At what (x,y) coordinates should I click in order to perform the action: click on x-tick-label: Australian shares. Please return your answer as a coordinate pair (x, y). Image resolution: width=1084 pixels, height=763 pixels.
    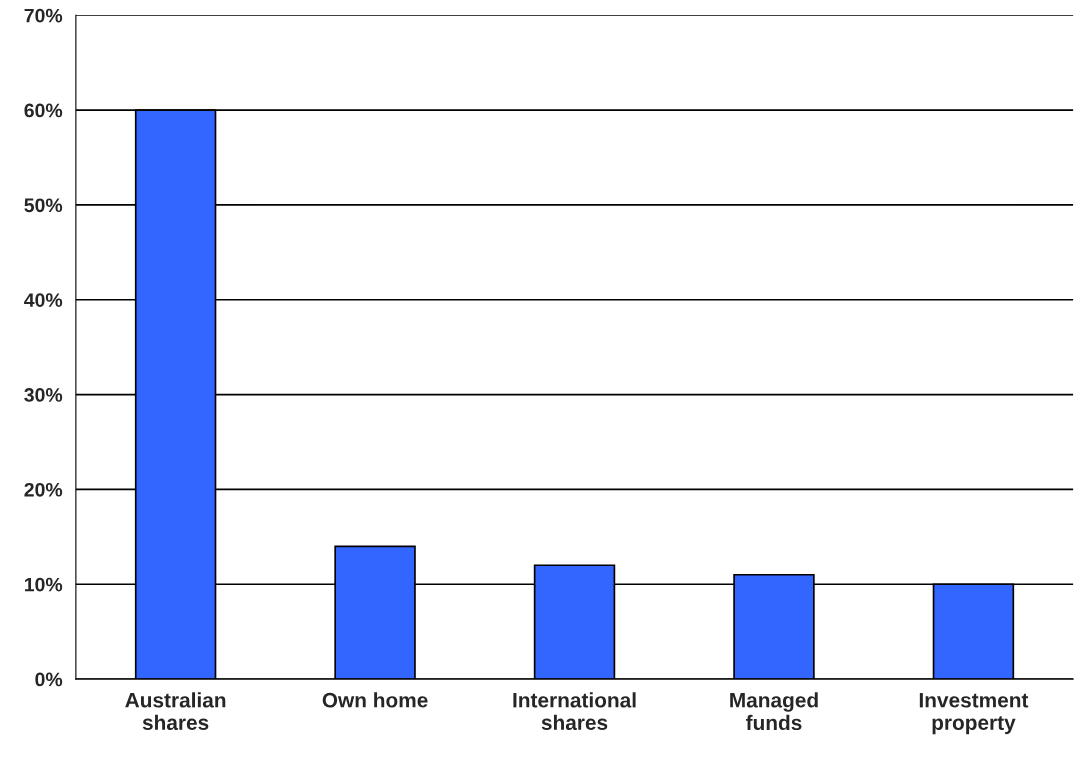
    Looking at the image, I should click on (175, 711).